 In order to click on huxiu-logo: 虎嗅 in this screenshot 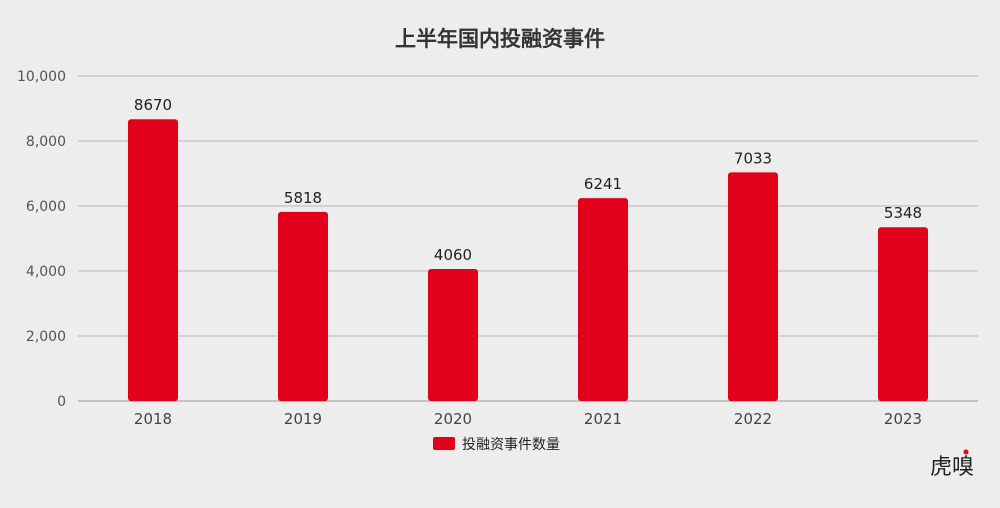, I will do `click(952, 464)`.